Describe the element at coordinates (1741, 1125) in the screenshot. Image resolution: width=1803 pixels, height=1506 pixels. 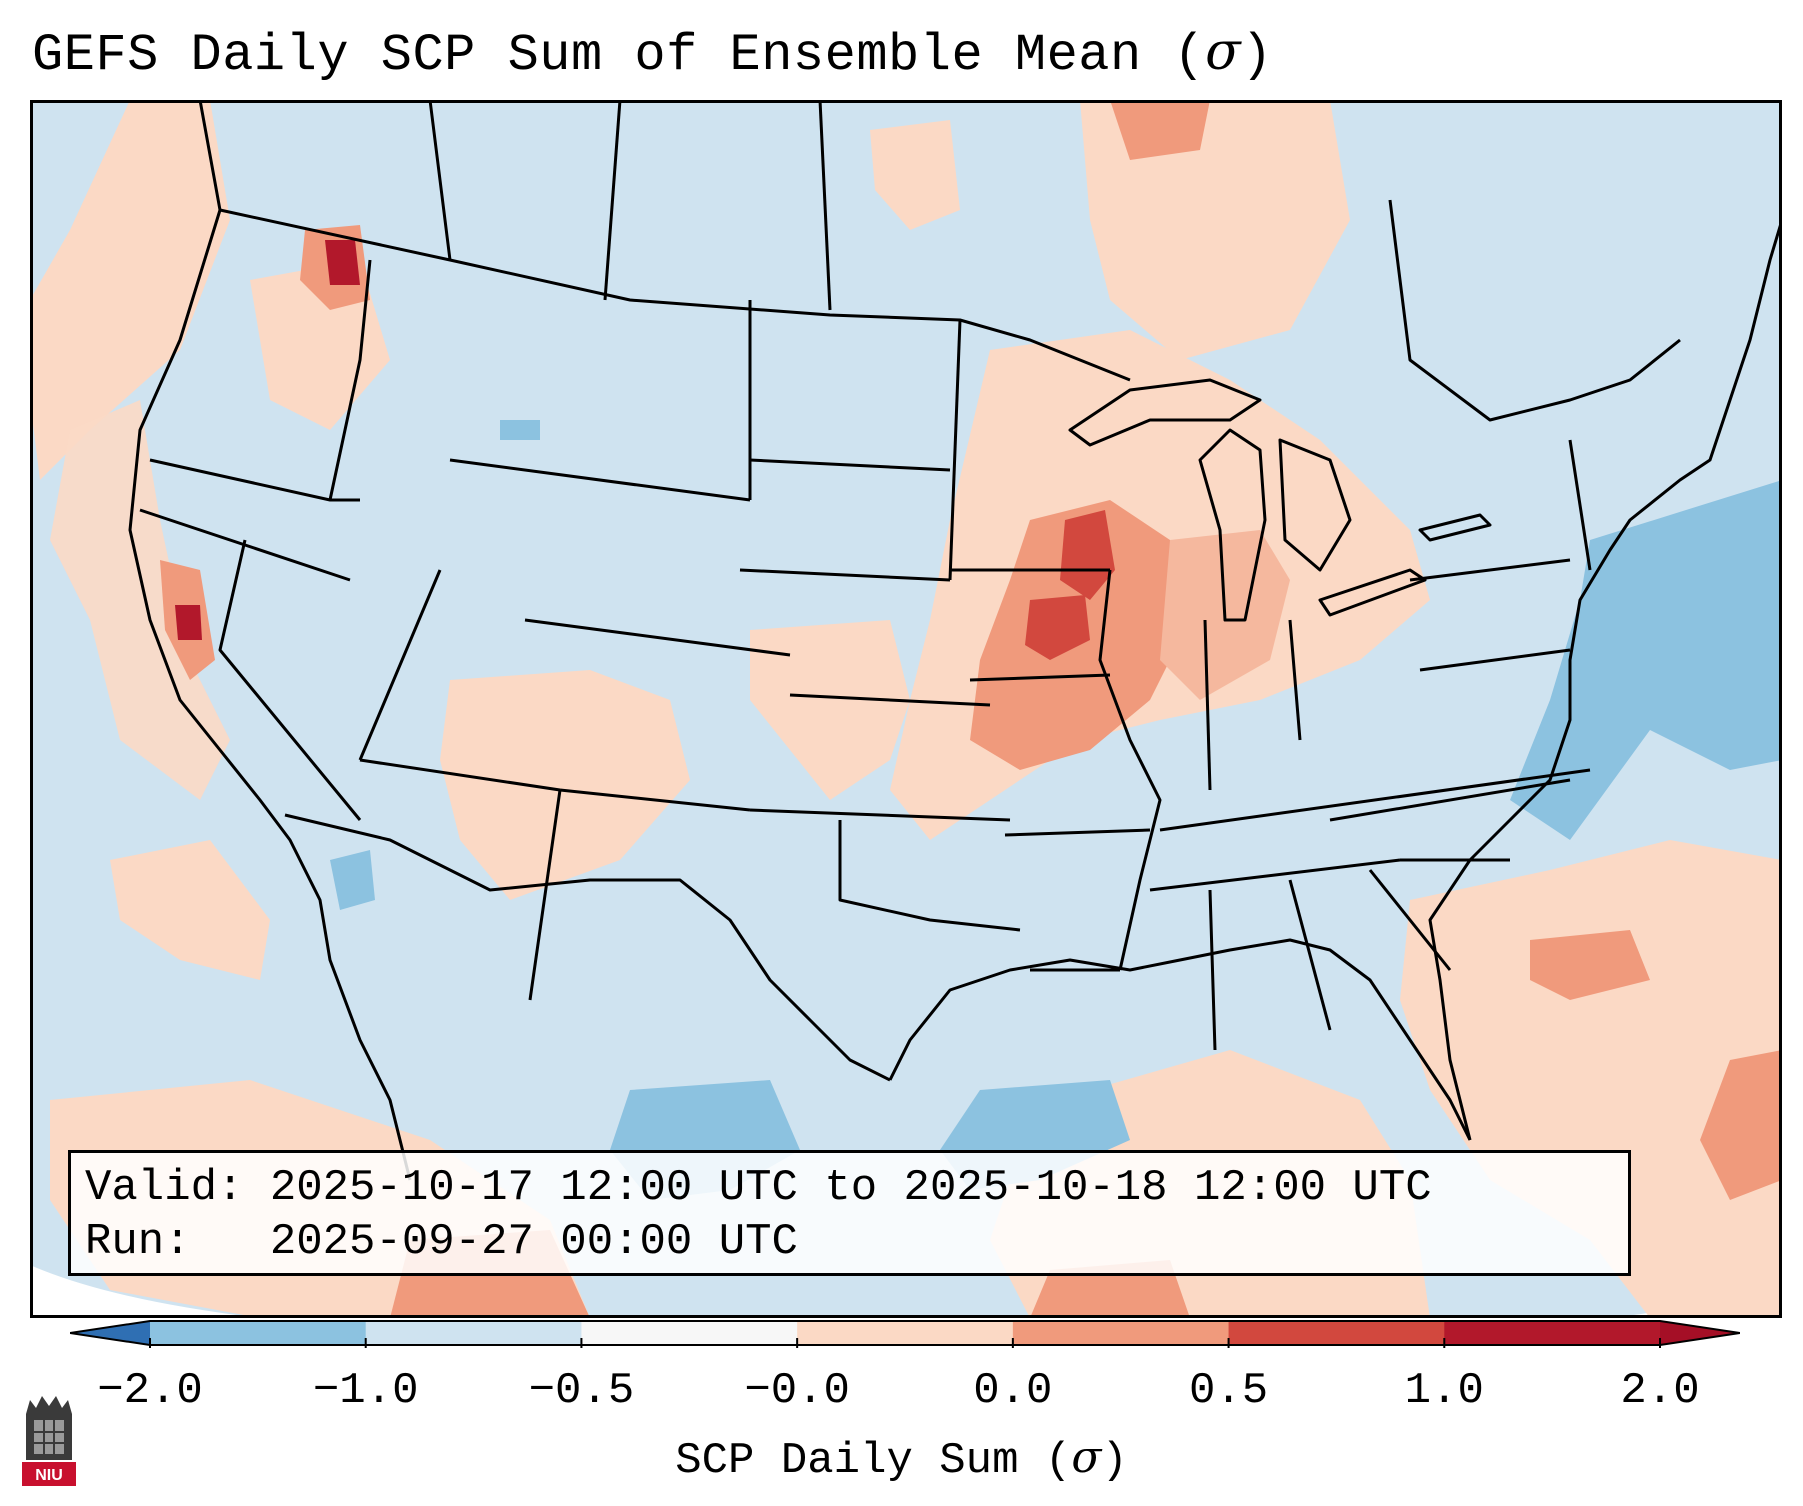
I see `moderate-area-atlantic-east` at that location.